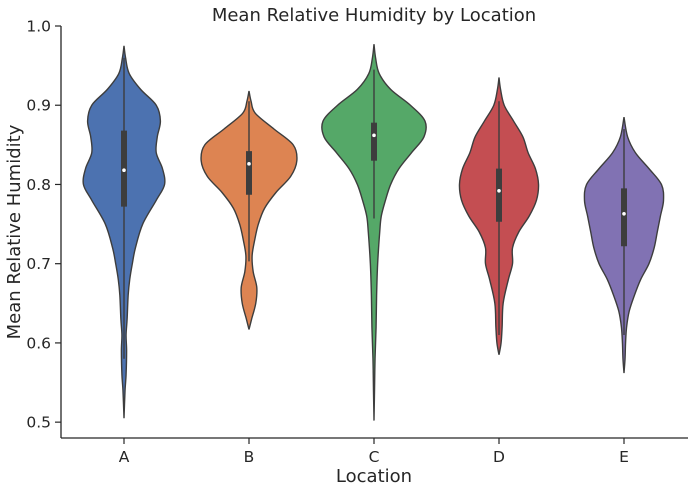  I want to click on violin-body, so click(374, 232).